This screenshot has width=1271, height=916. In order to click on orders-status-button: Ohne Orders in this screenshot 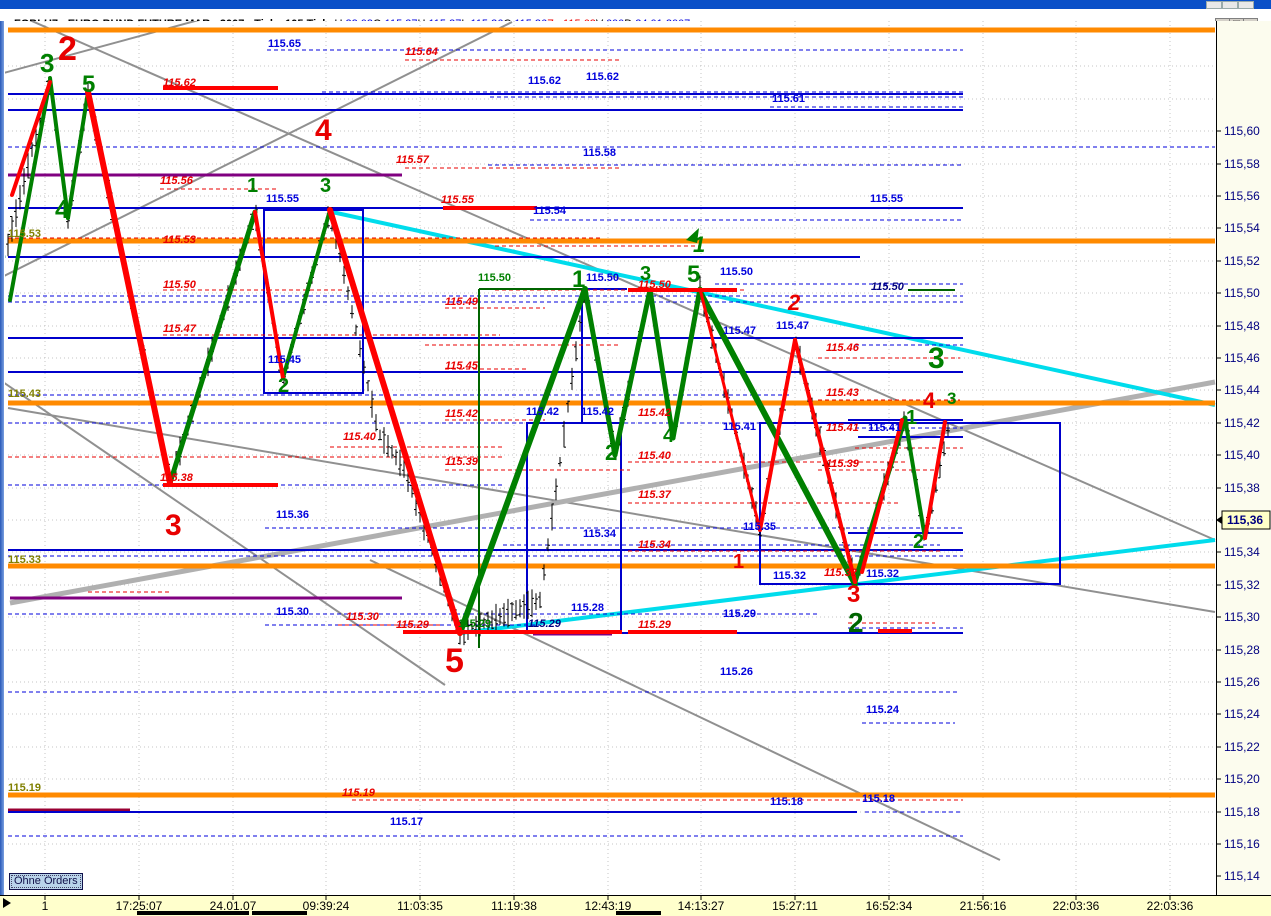, I will do `click(46, 881)`.